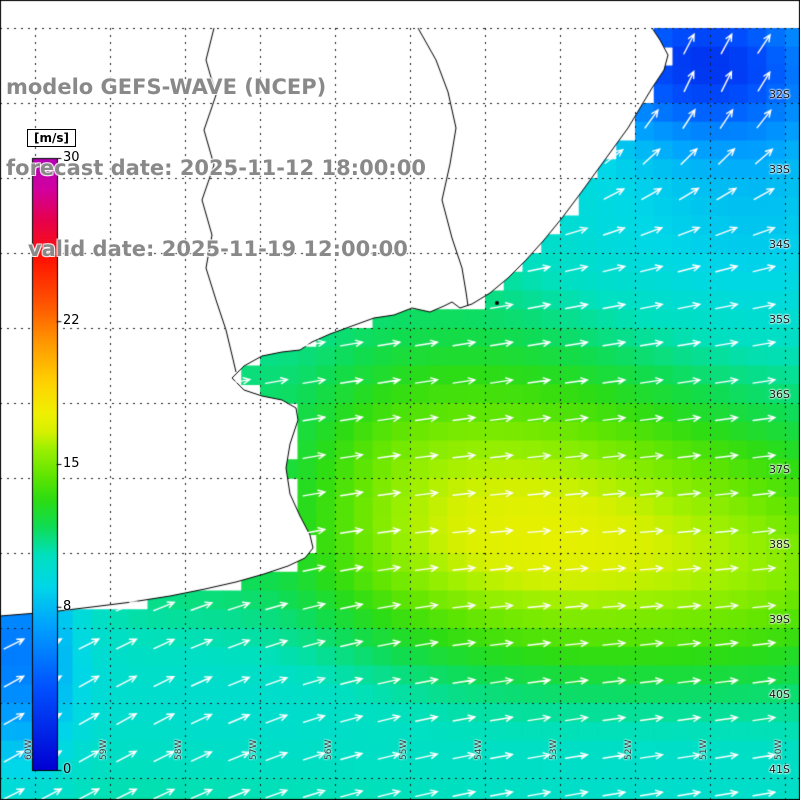  Describe the element at coordinates (404, 749) in the screenshot. I see `lon-label: 55W` at that location.